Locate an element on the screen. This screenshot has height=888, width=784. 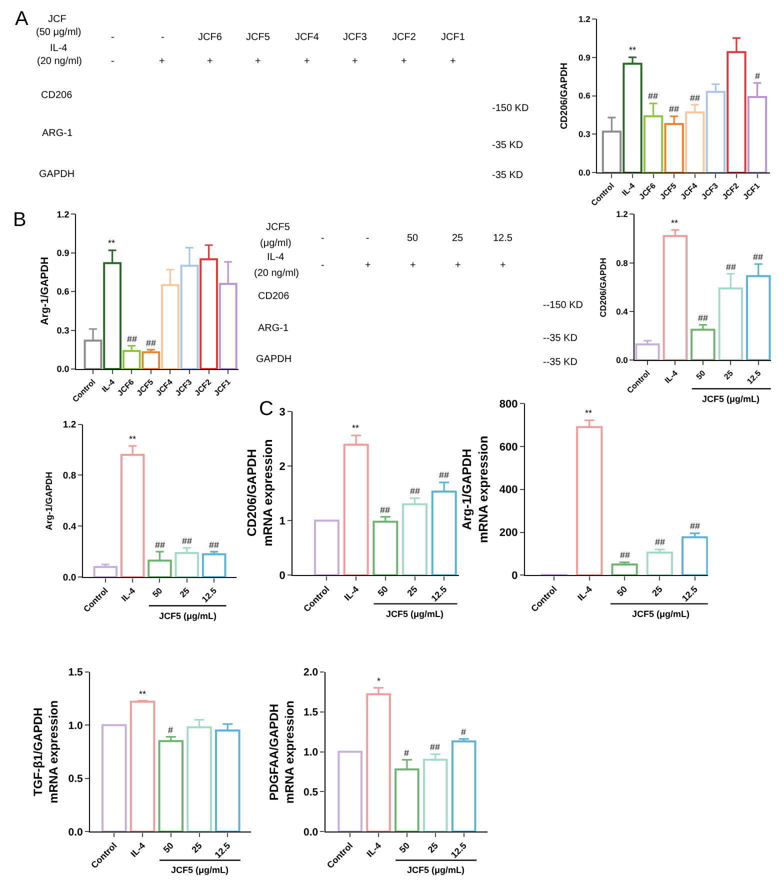
y-tick-label: 0.9 is located at coordinates (584, 57).